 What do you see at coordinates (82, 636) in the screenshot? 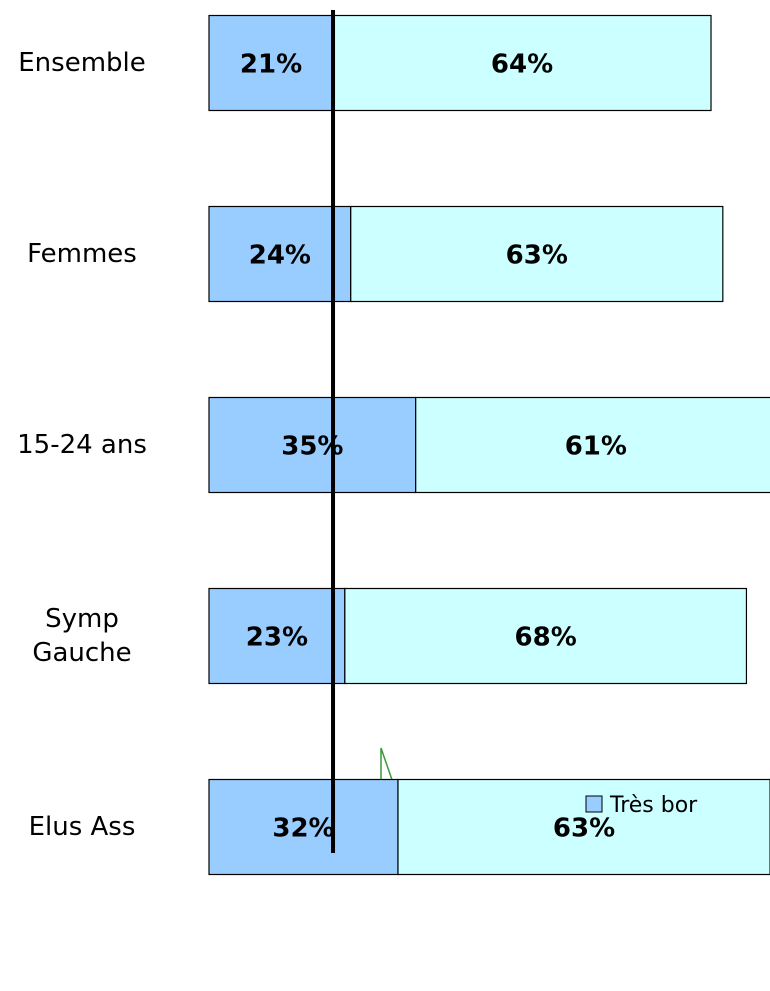
I see `category-label: Symp Gauche` at bounding box center [82, 636].